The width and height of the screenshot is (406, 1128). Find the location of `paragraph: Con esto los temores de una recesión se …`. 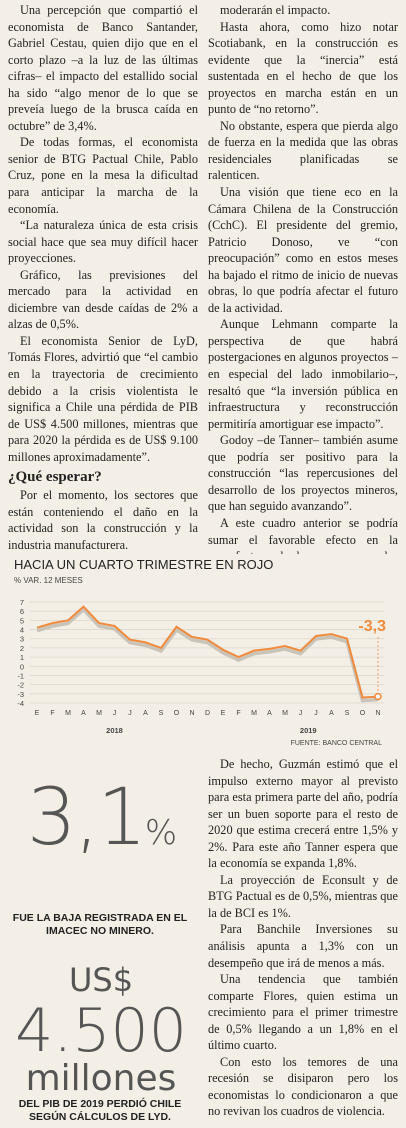

paragraph: Con esto los temores de una recesión se … is located at coordinates (303, 1086).